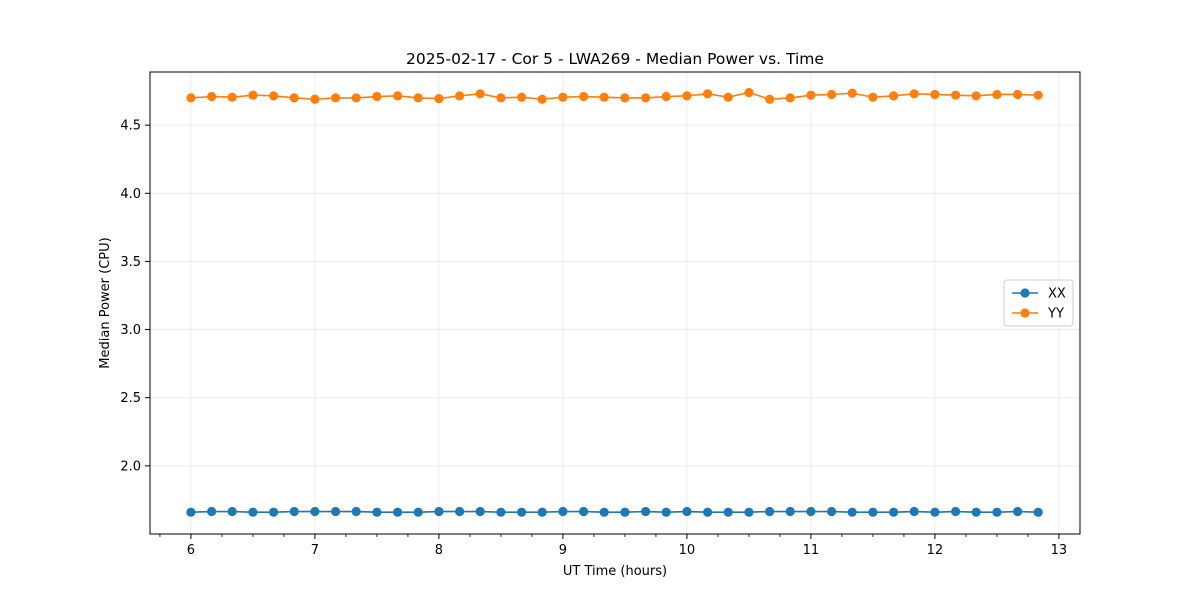 The width and height of the screenshot is (1200, 604). Describe the element at coordinates (130, 330) in the screenshot. I see `y-tick-label: 3.0` at that location.